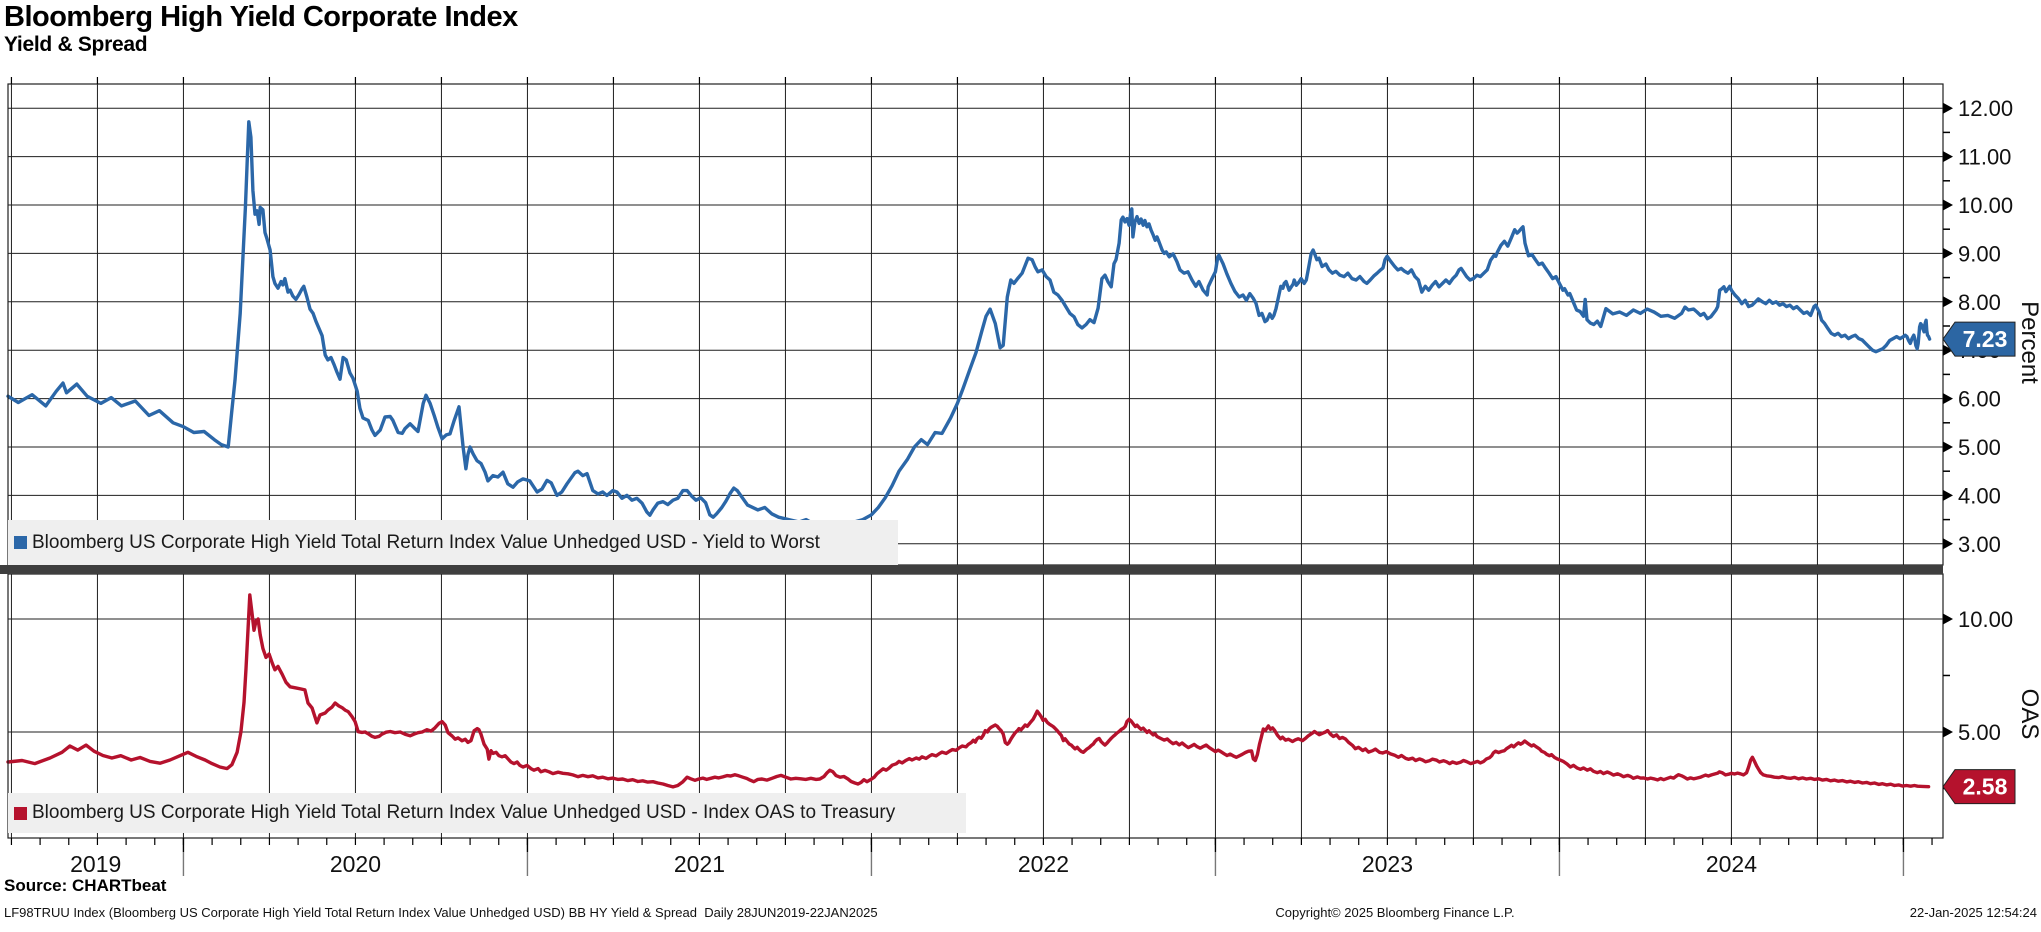  I want to click on year-label: 2024, so click(1731, 864).